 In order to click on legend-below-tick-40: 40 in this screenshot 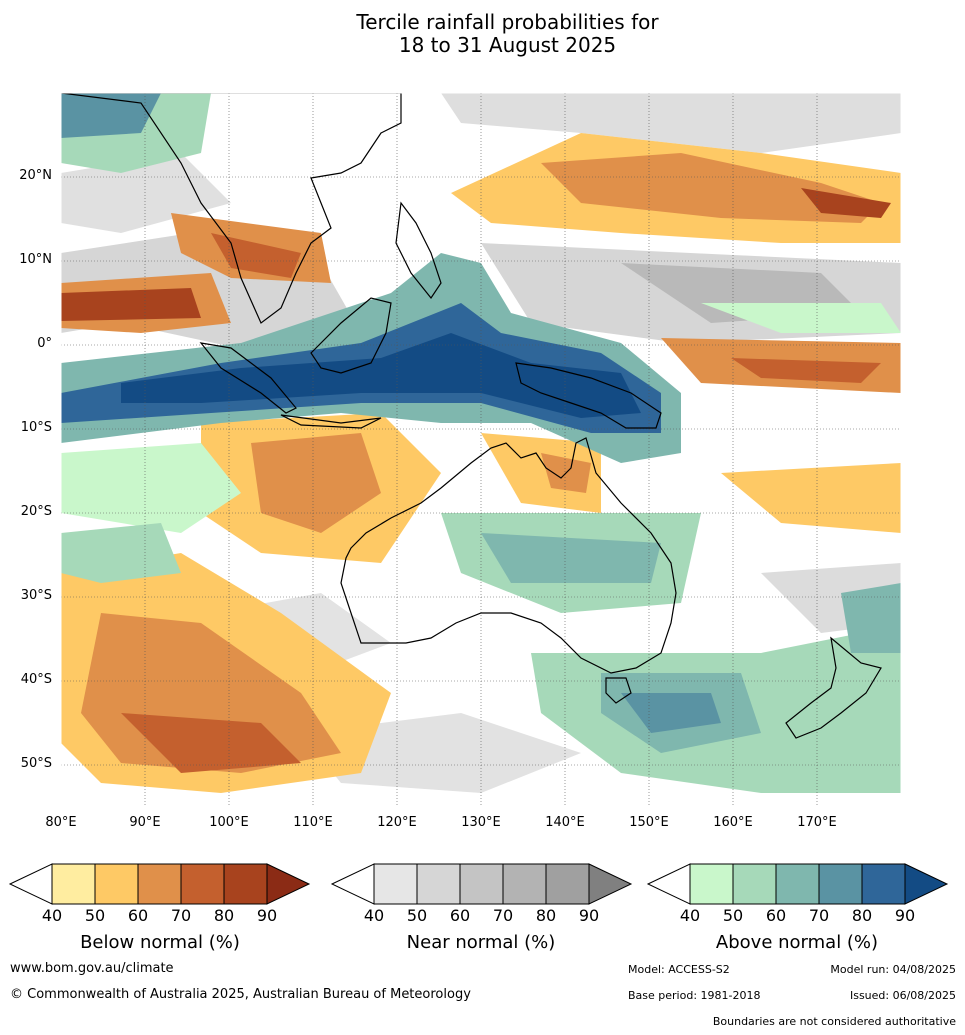, I will do `click(52, 915)`.